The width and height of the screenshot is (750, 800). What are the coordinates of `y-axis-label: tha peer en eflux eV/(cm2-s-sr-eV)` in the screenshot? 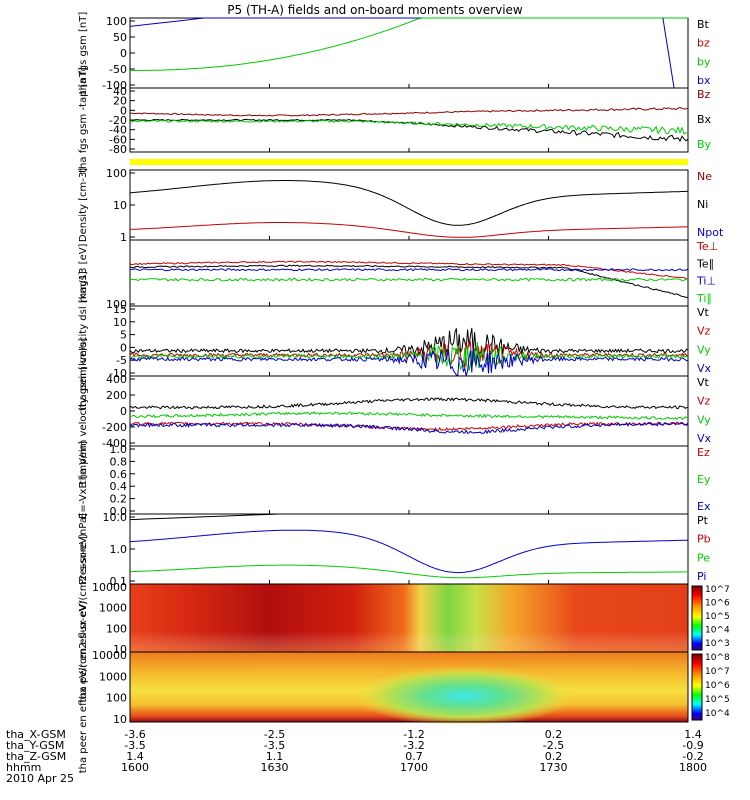 It's located at (83, 687).